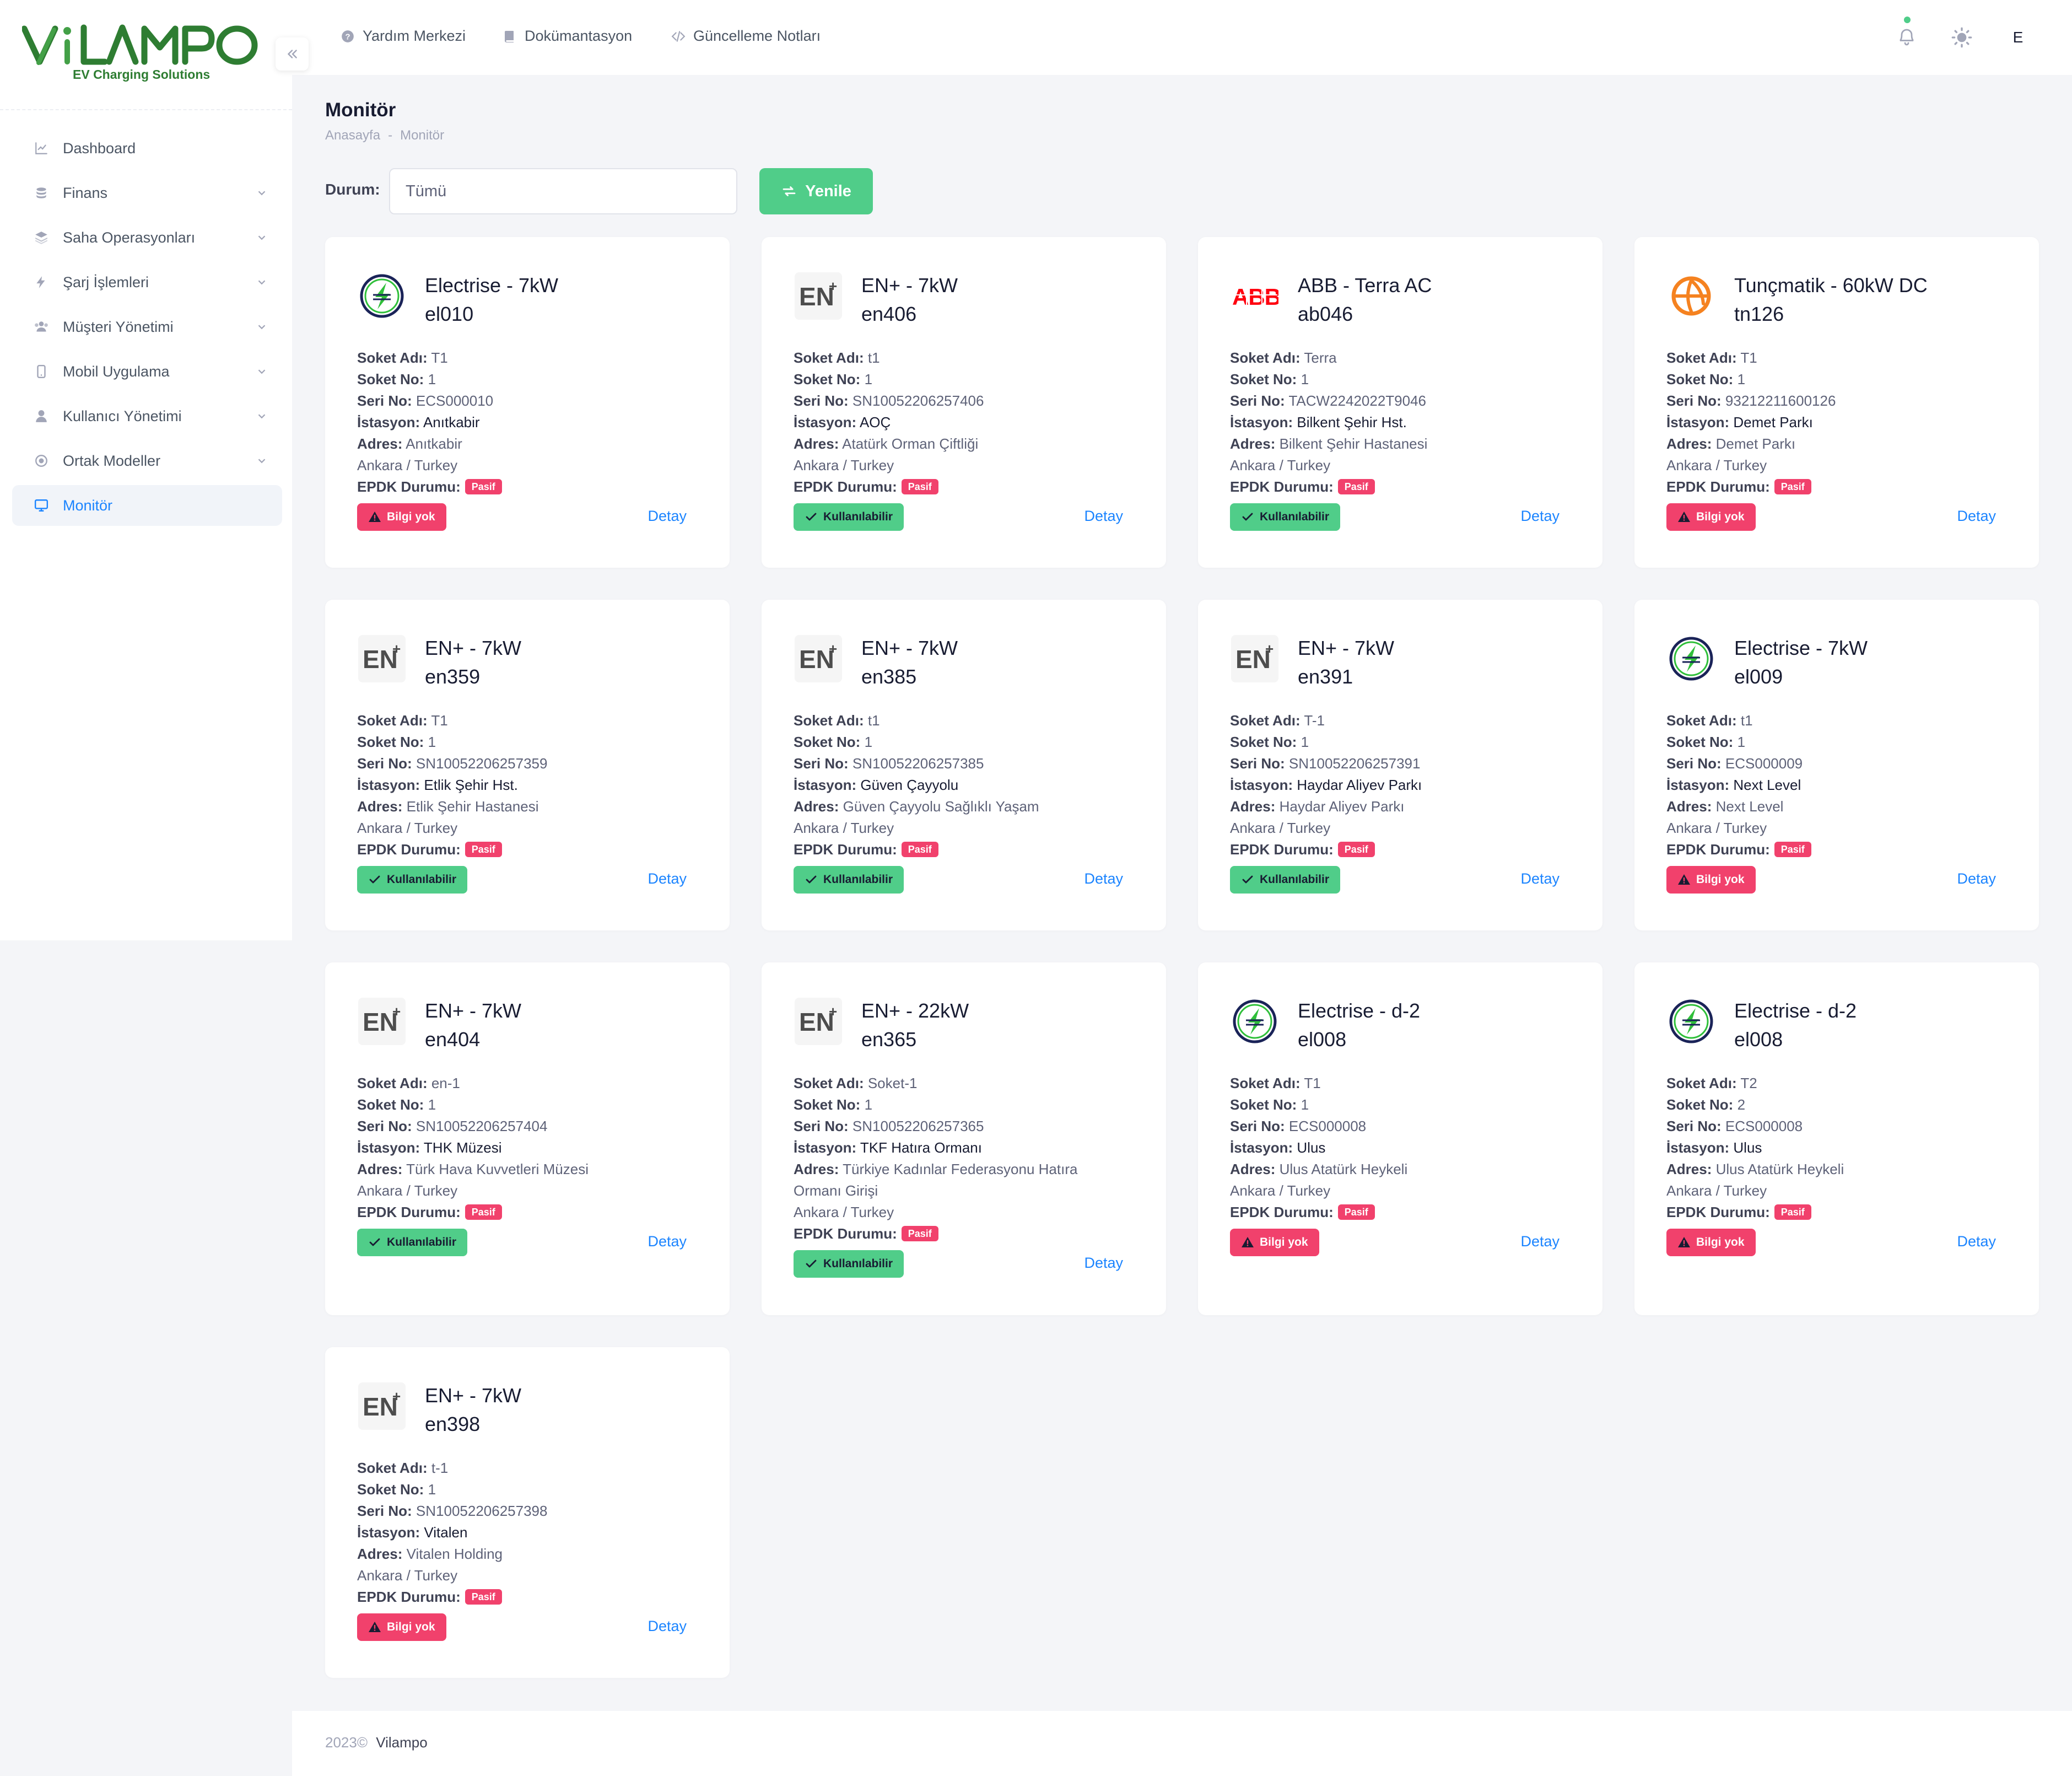 The width and height of the screenshot is (2072, 1776). What do you see at coordinates (1907, 20) in the screenshot?
I see `notification-dot` at bounding box center [1907, 20].